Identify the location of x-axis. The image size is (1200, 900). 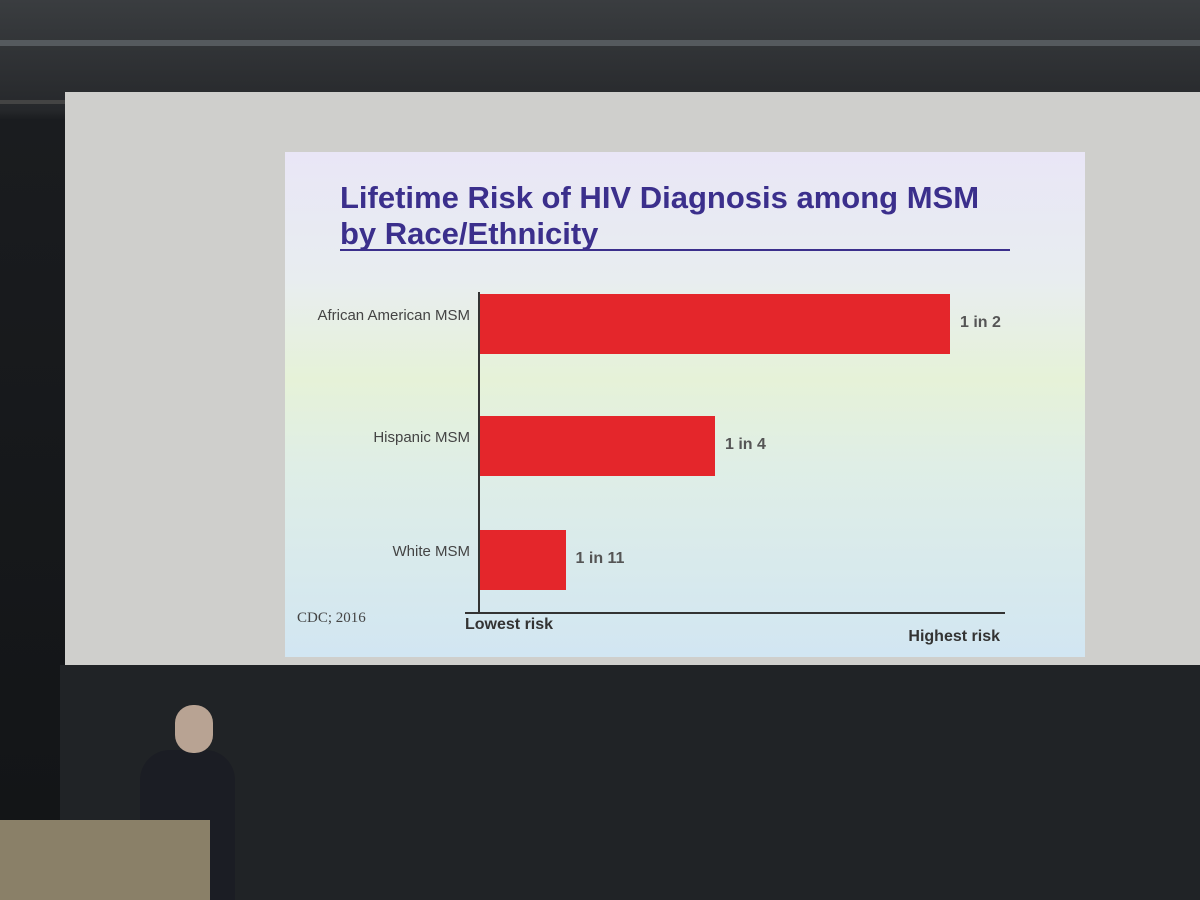
(735, 613).